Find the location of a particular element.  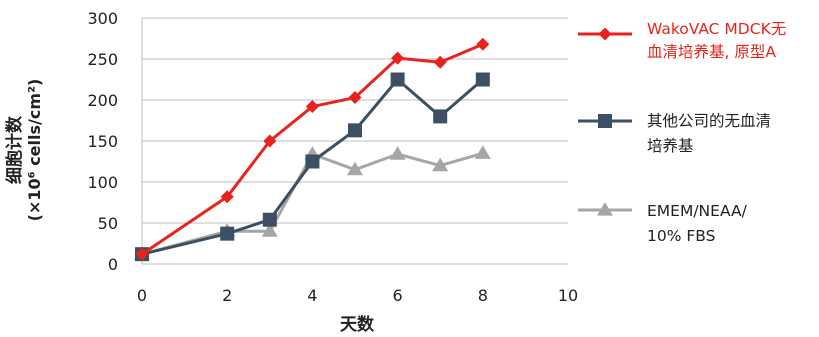

legend-label: 培养基 is located at coordinates (670, 146).